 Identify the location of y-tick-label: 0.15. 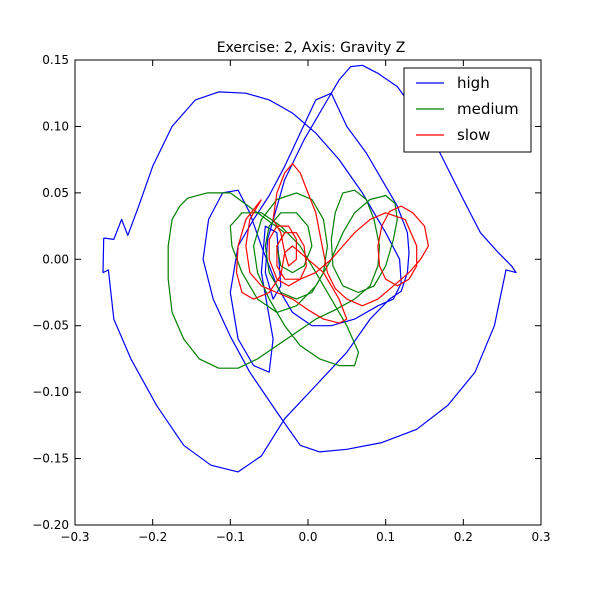
(55, 60).